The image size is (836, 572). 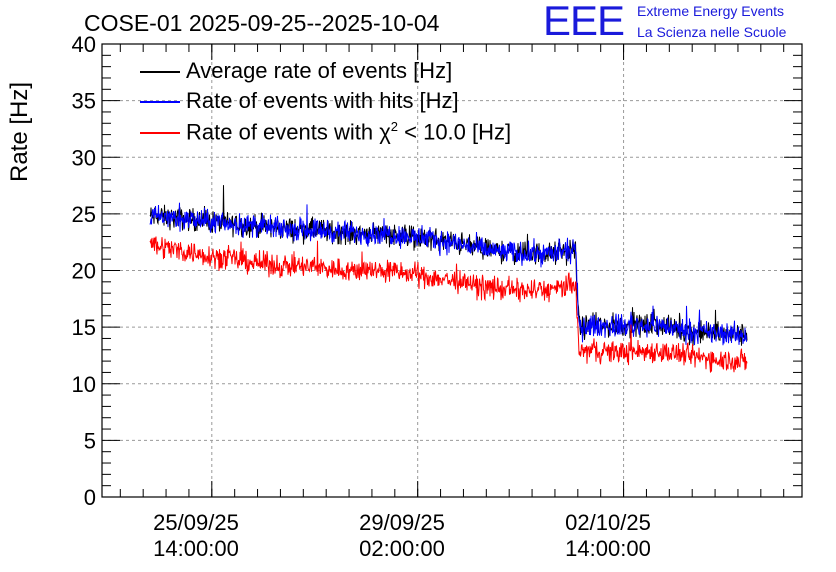 What do you see at coordinates (160, 102) in the screenshot?
I see `legend-swatch-hits` at bounding box center [160, 102].